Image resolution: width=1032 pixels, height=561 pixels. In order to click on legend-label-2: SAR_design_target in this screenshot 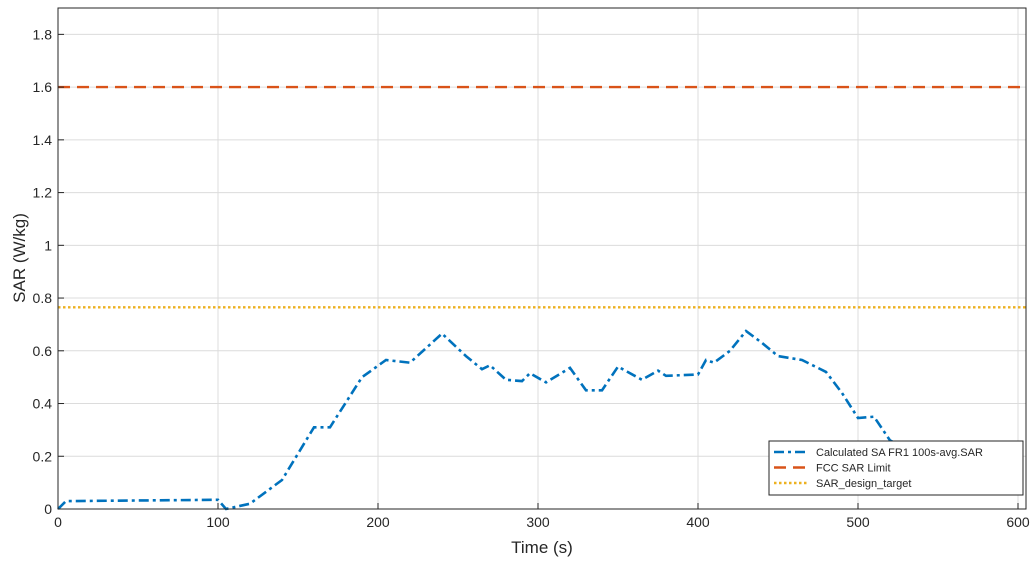, I will do `click(863, 484)`.